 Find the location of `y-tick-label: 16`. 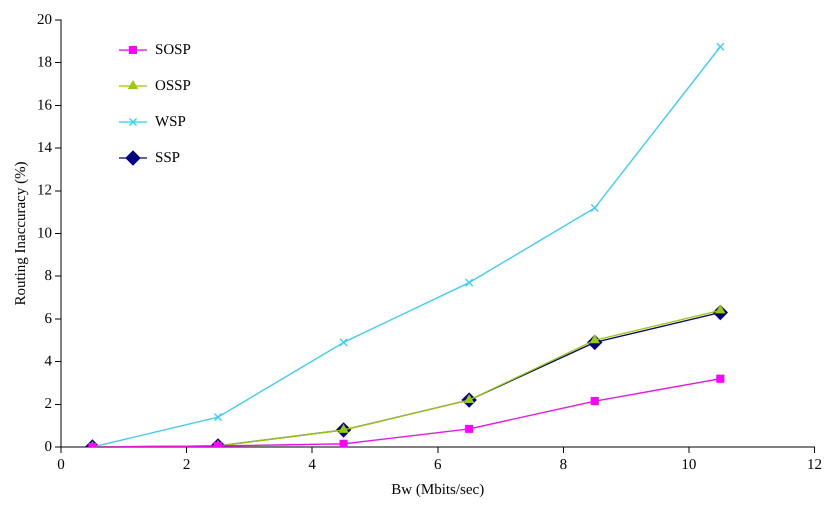

y-tick-label: 16 is located at coordinates (44, 105).